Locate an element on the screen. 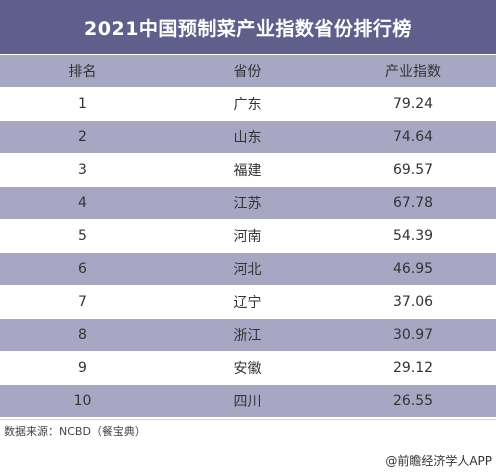  rank-cell: 3 is located at coordinates (82, 170).